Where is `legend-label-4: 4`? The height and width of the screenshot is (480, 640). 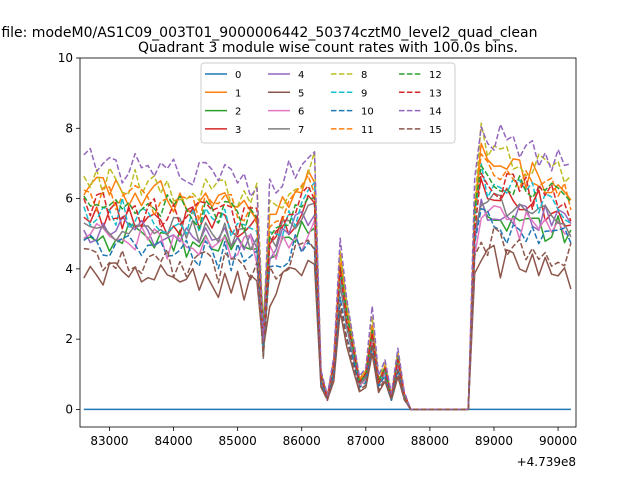 legend-label-4: 4 is located at coordinates (301, 75).